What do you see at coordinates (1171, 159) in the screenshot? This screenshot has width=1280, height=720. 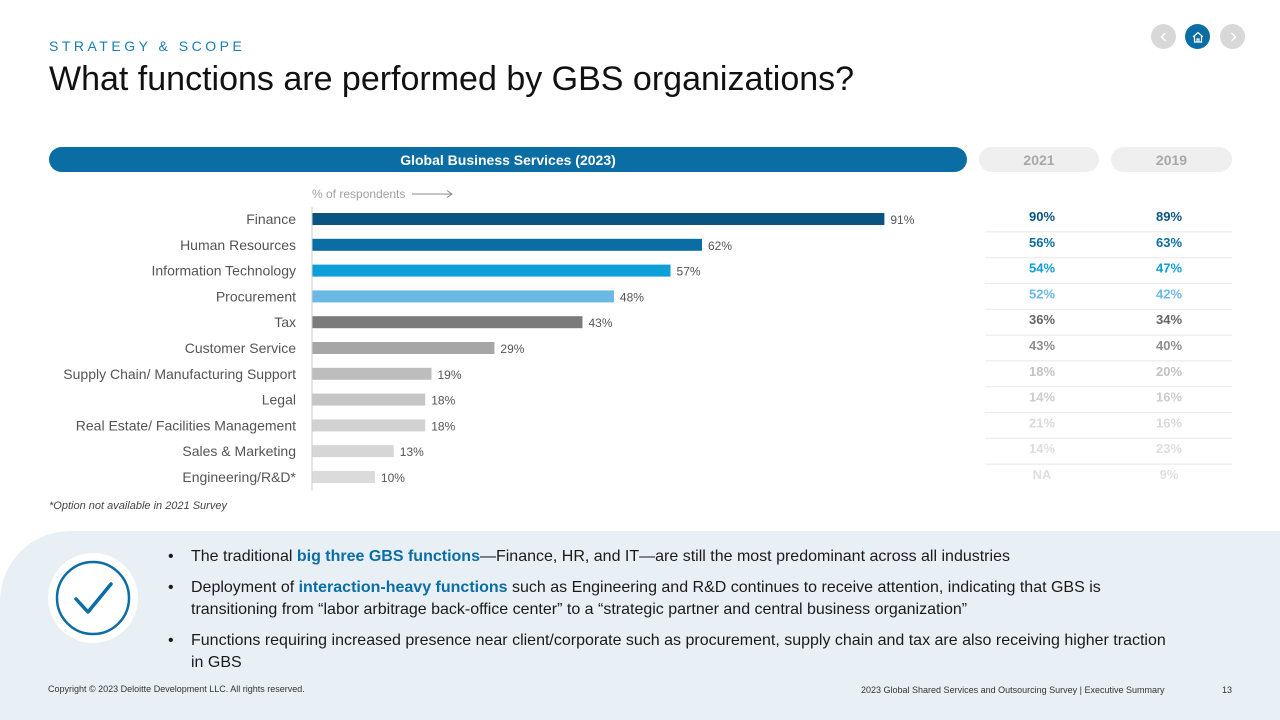 I see `year-2019-header: 2019` at bounding box center [1171, 159].